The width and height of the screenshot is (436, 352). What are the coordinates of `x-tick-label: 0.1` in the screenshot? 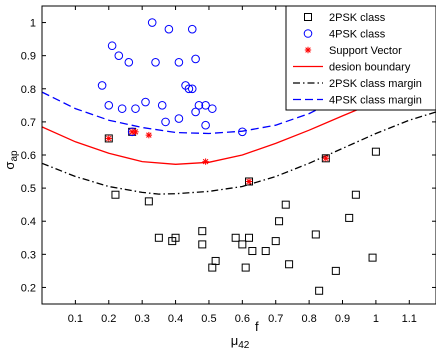 It's located at (75, 319).